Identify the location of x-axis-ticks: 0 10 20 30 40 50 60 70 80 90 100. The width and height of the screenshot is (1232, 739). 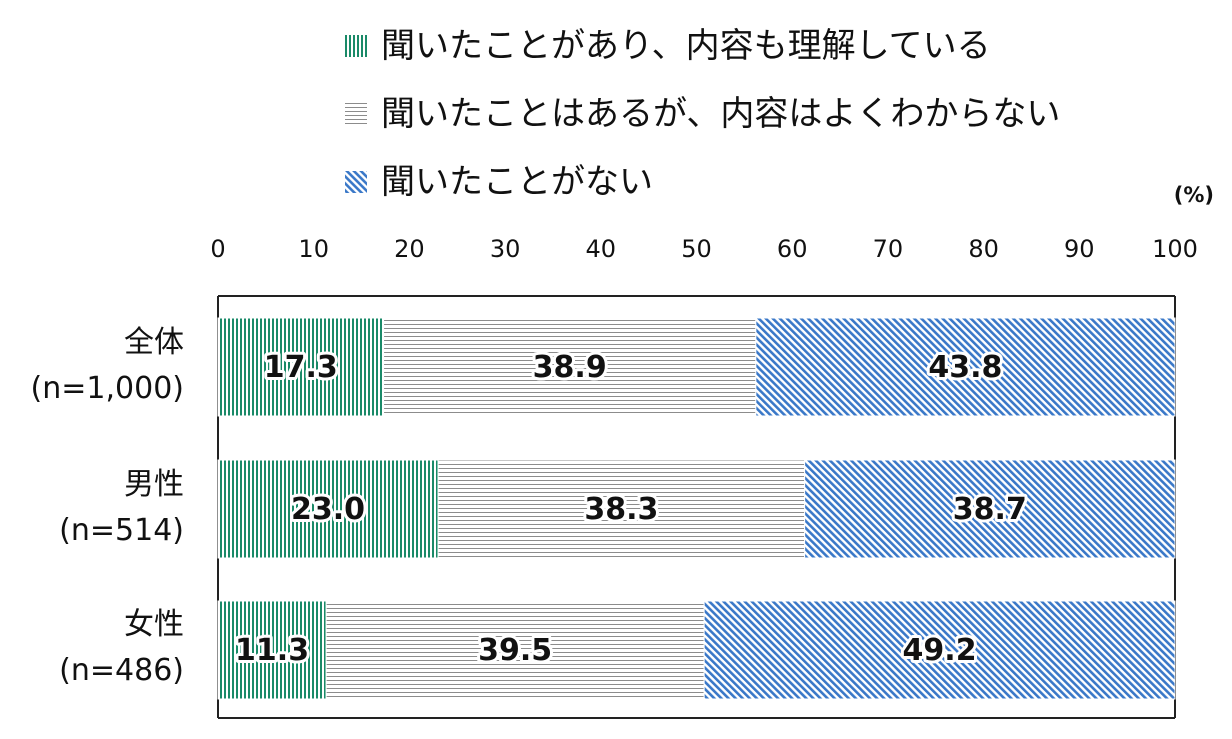
(704, 249).